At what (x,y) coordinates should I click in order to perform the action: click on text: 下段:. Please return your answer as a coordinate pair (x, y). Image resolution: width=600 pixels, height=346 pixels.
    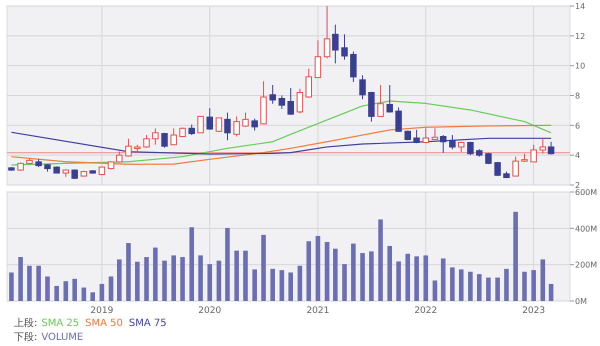
    Looking at the image, I should click on (26, 337).